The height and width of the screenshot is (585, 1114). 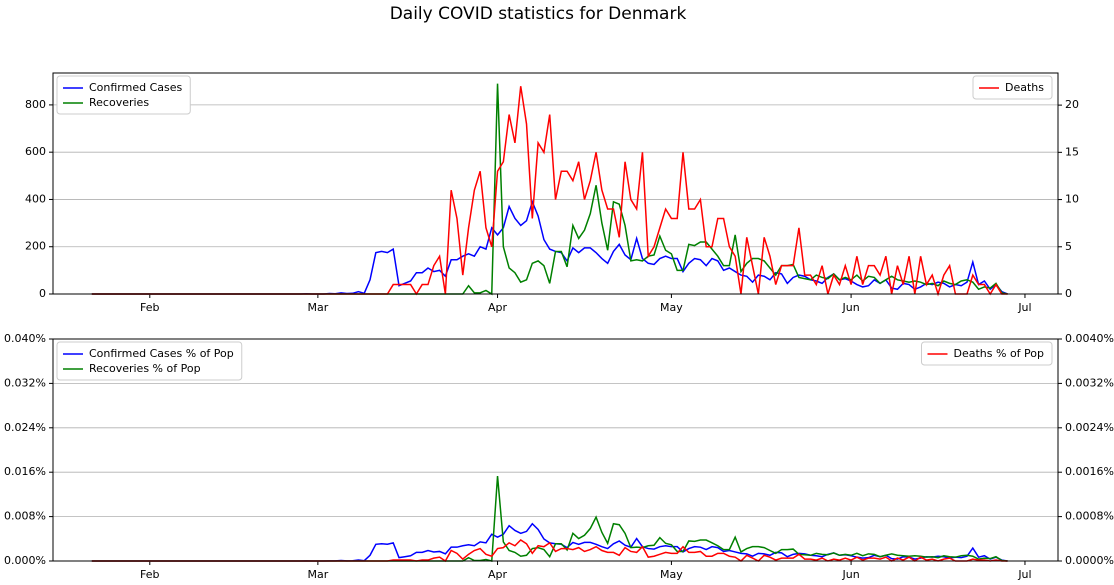 What do you see at coordinates (1089, 338) in the screenshot?
I see `y2-tick-label: 0.0040%` at bounding box center [1089, 338].